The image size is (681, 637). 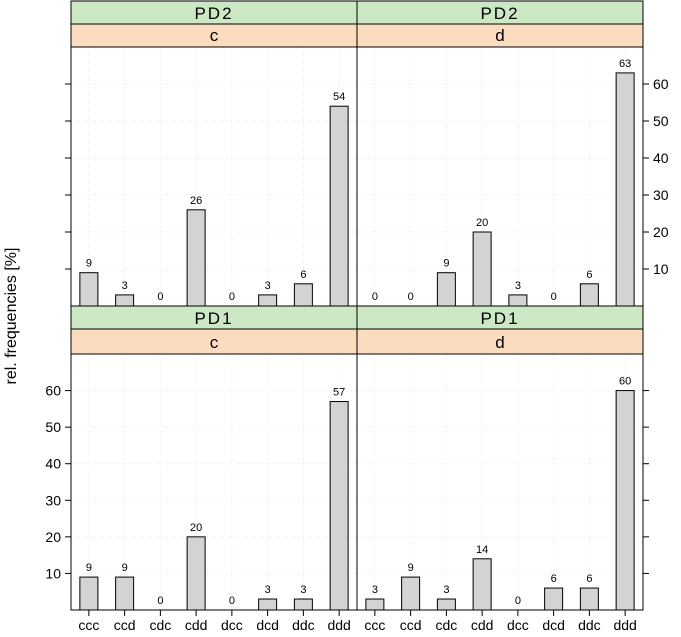 What do you see at coordinates (11, 316) in the screenshot?
I see `y-axis-title: rel. frequencies [%]` at bounding box center [11, 316].